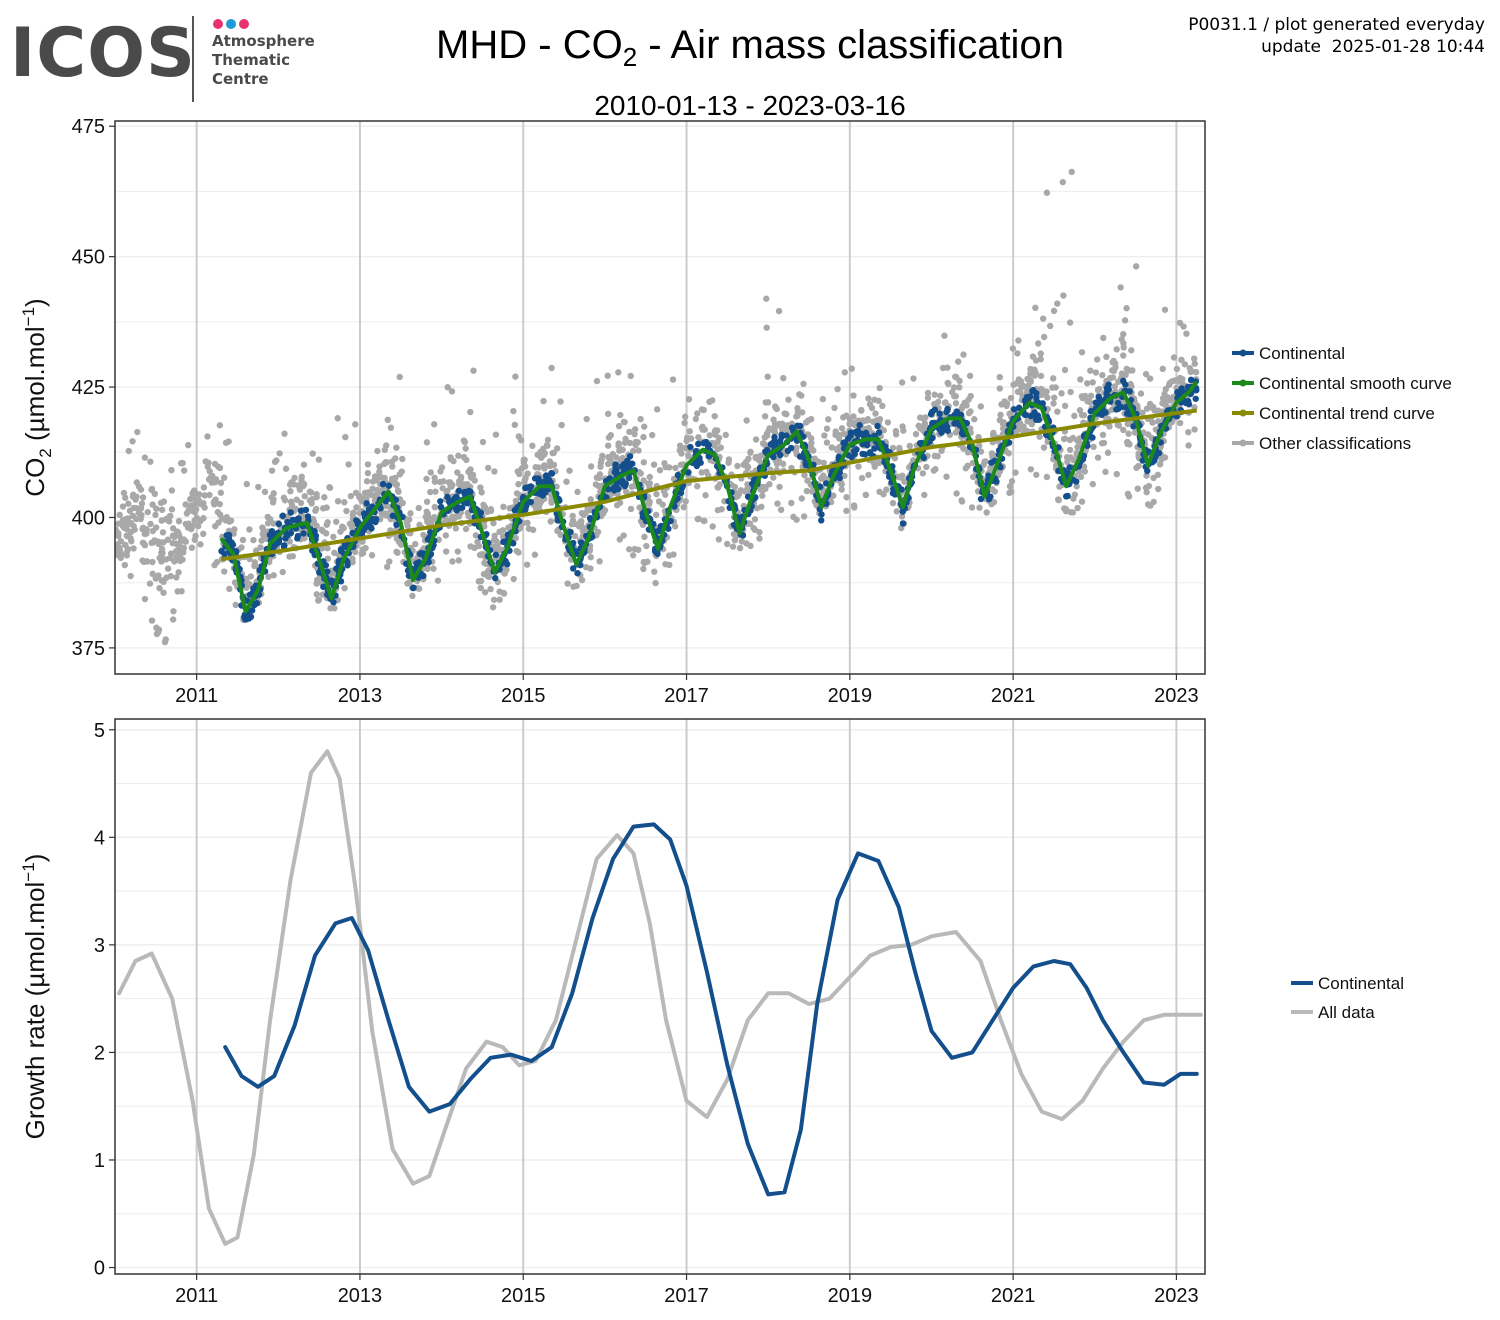 This screenshot has height=1320, width=1500. Describe the element at coordinates (88, 127) in the screenshot. I see `y-tick-label: 475` at that location.